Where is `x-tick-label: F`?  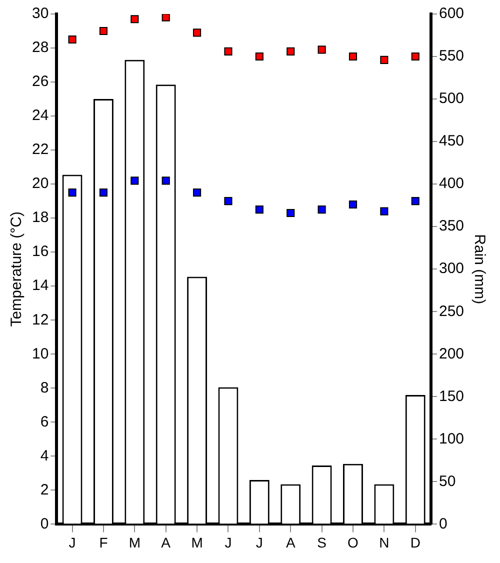 x-tick-label: F is located at coordinates (103, 542).